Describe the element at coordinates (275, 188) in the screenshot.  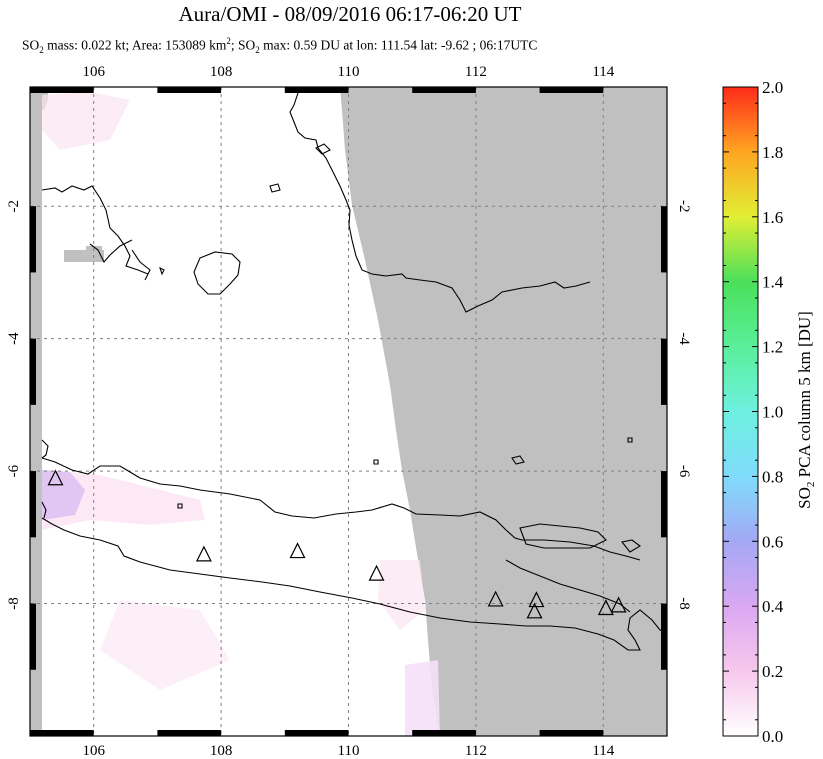
I see `karimata-island` at that location.